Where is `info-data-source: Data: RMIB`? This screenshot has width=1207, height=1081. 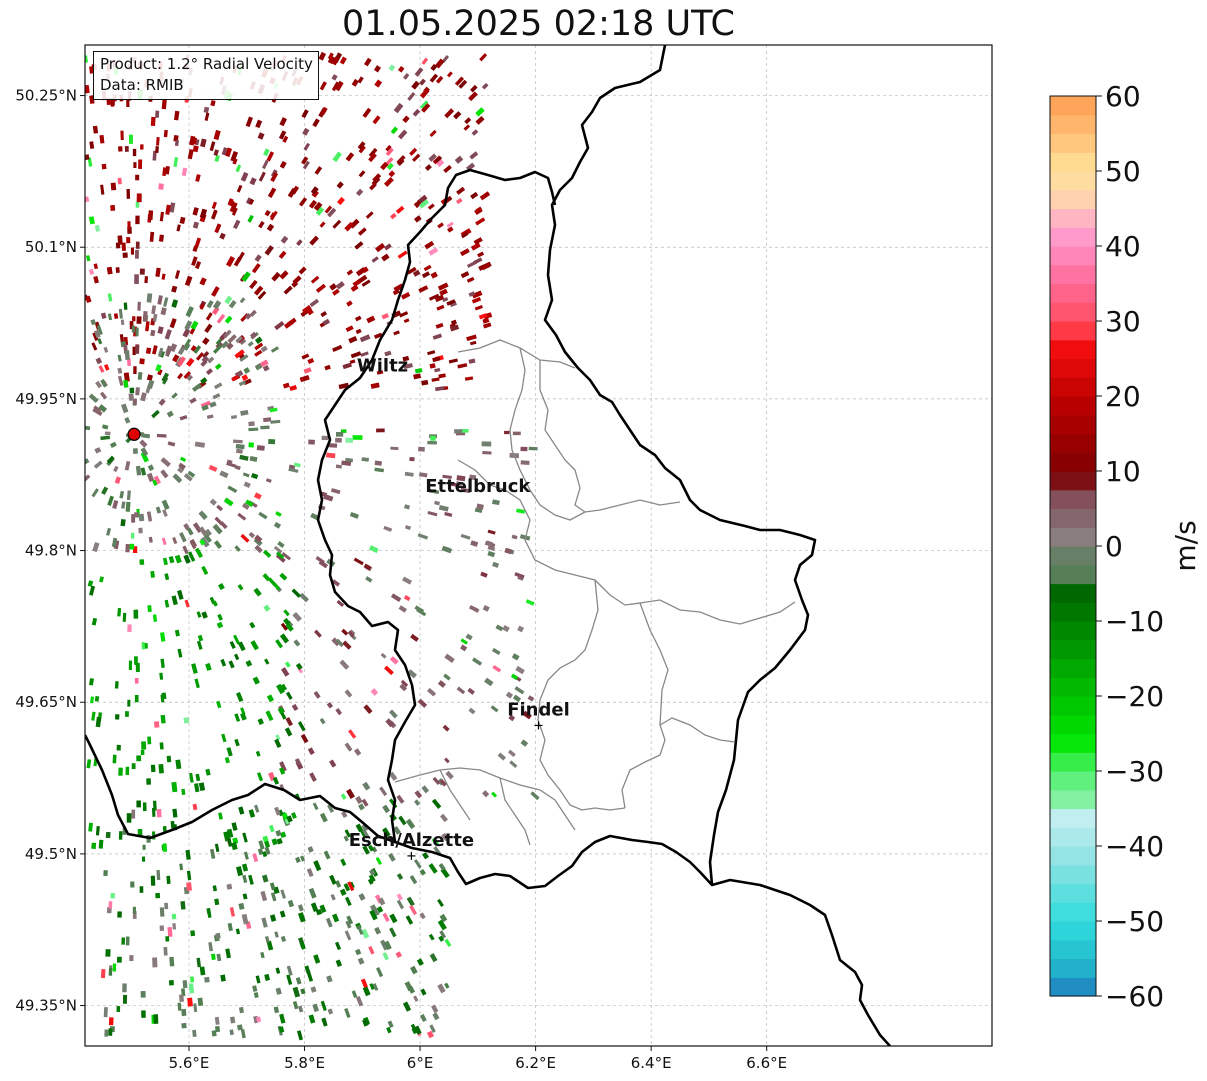
info-data-source: Data: RMIB is located at coordinates (142, 85).